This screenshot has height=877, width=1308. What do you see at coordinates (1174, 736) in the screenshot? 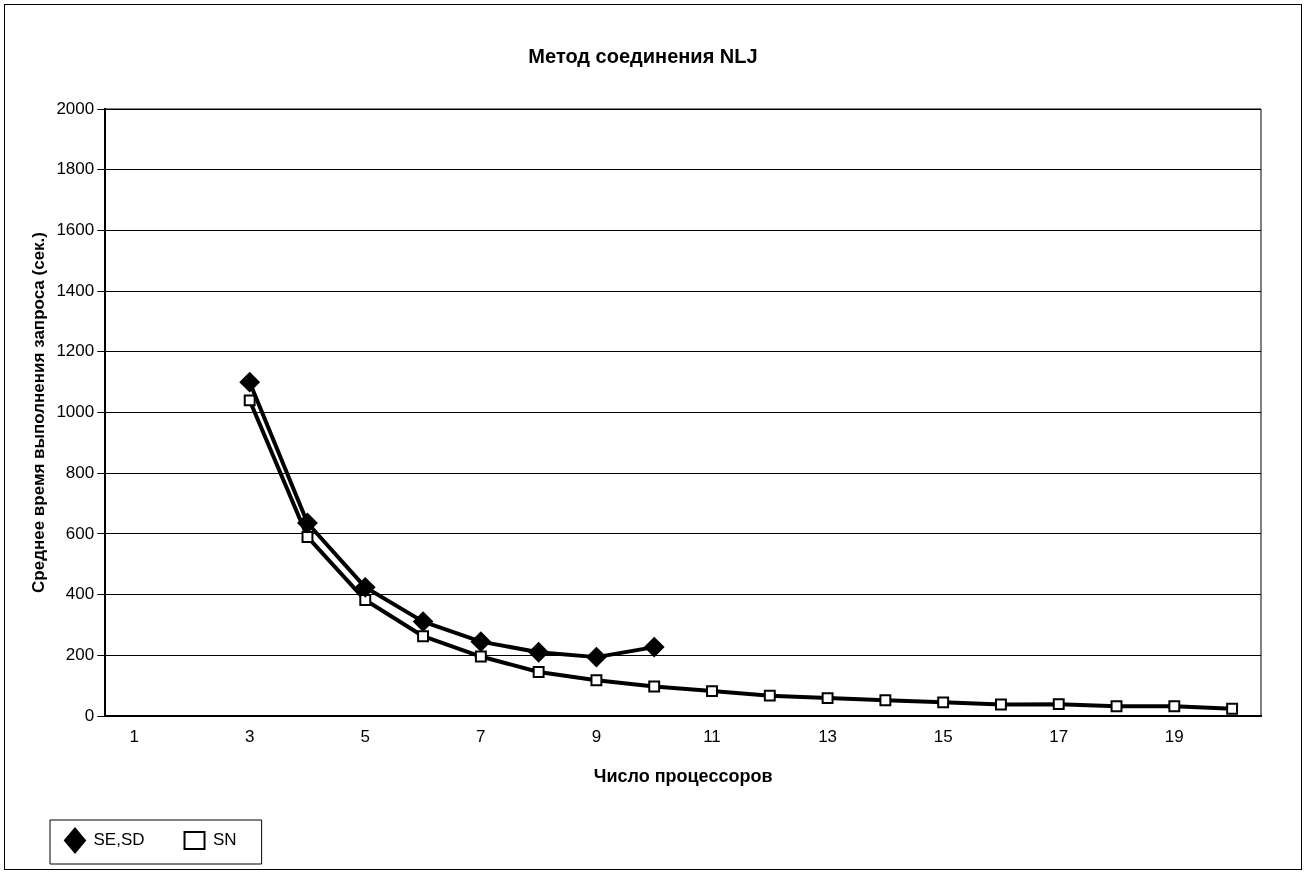
I see `x-tick-label: 19` at bounding box center [1174, 736].